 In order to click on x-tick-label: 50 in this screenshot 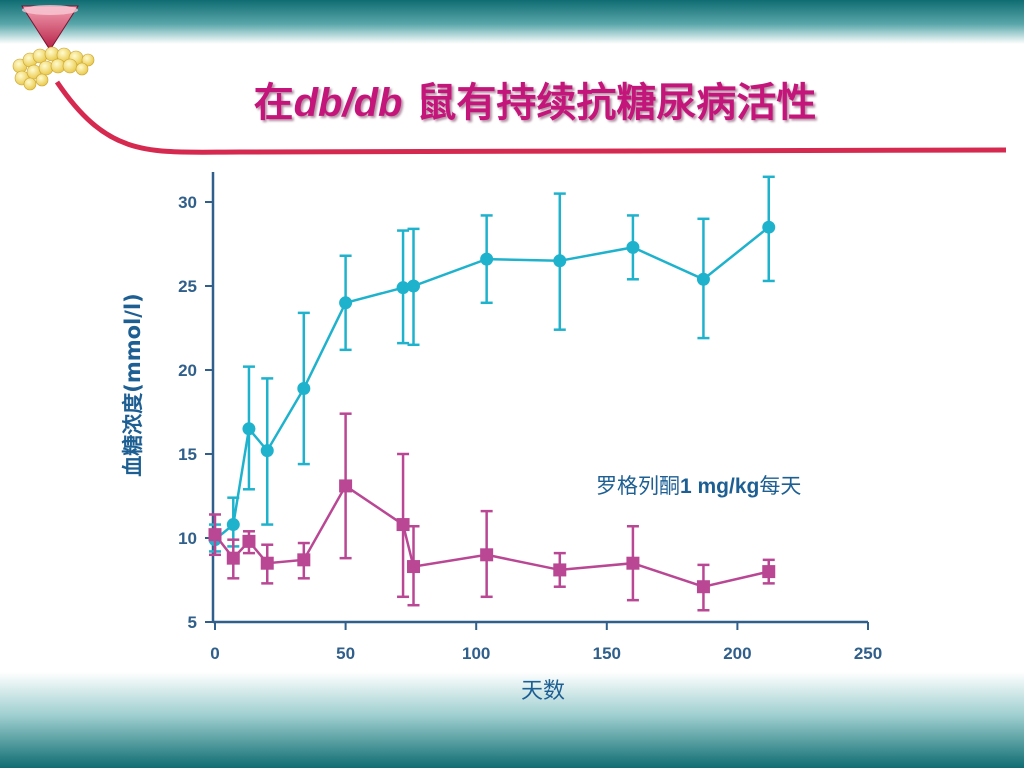, I will do `click(345, 653)`.